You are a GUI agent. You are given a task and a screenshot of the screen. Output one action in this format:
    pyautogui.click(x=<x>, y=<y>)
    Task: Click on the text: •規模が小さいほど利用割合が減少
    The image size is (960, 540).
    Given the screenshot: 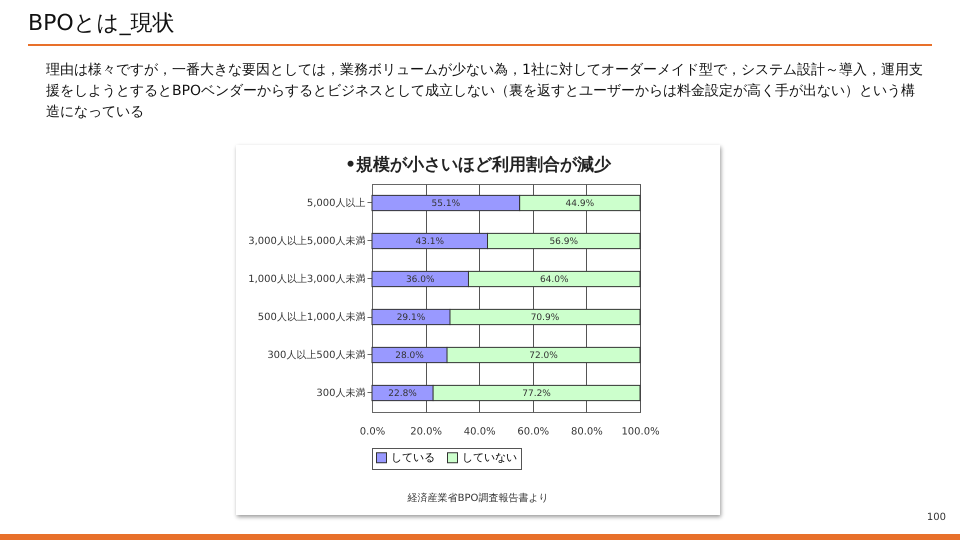 What is the action you would take?
    pyautogui.click(x=478, y=165)
    